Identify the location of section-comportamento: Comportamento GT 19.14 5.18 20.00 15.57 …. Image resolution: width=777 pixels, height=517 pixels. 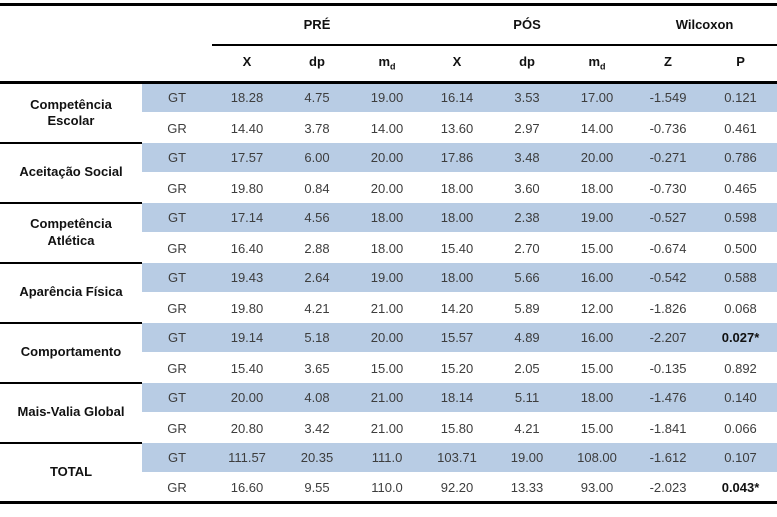
(388, 353).